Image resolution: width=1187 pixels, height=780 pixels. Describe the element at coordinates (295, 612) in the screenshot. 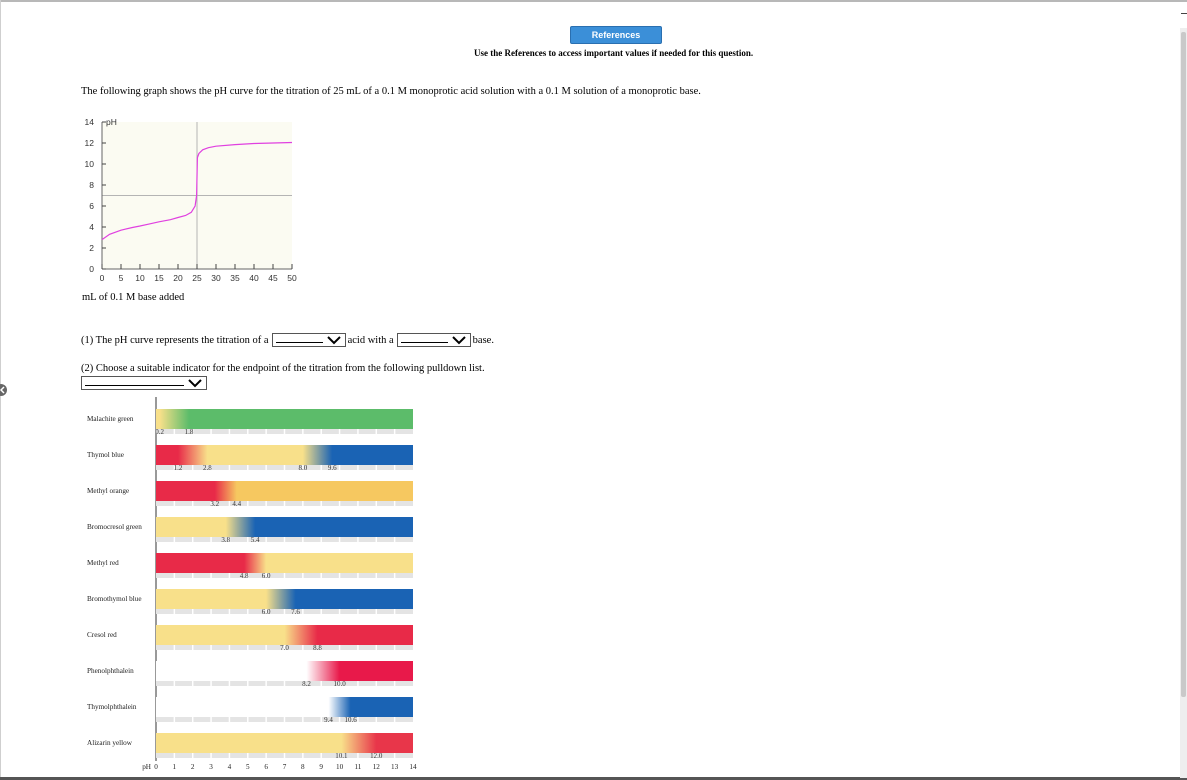

I see `transition-ph-label: 7.6` at that location.